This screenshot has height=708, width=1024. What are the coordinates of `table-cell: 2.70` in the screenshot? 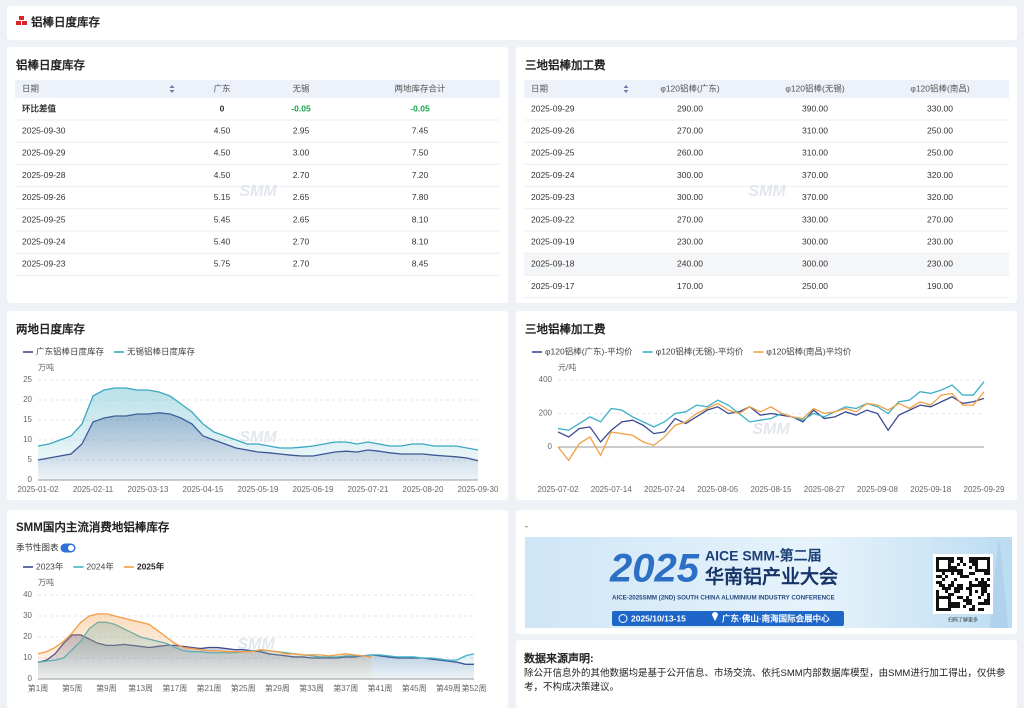 It's located at (301, 175).